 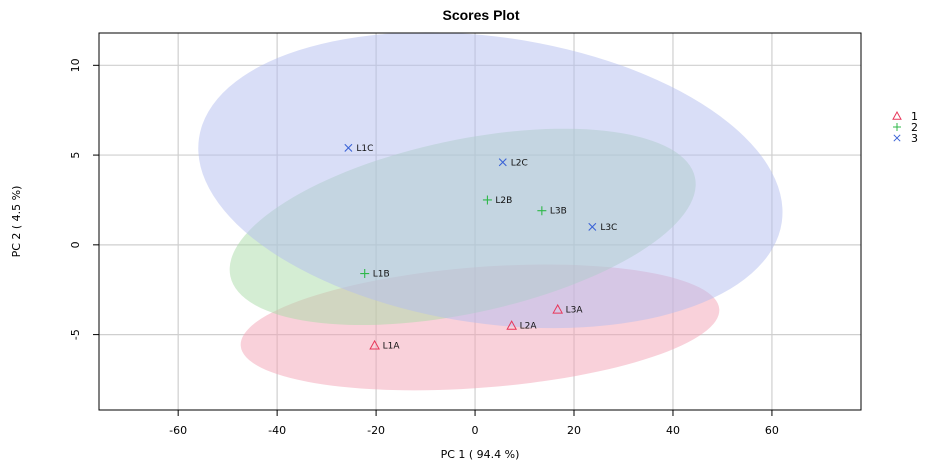 What do you see at coordinates (905, 127) in the screenshot?
I see `legend: 123` at bounding box center [905, 127].